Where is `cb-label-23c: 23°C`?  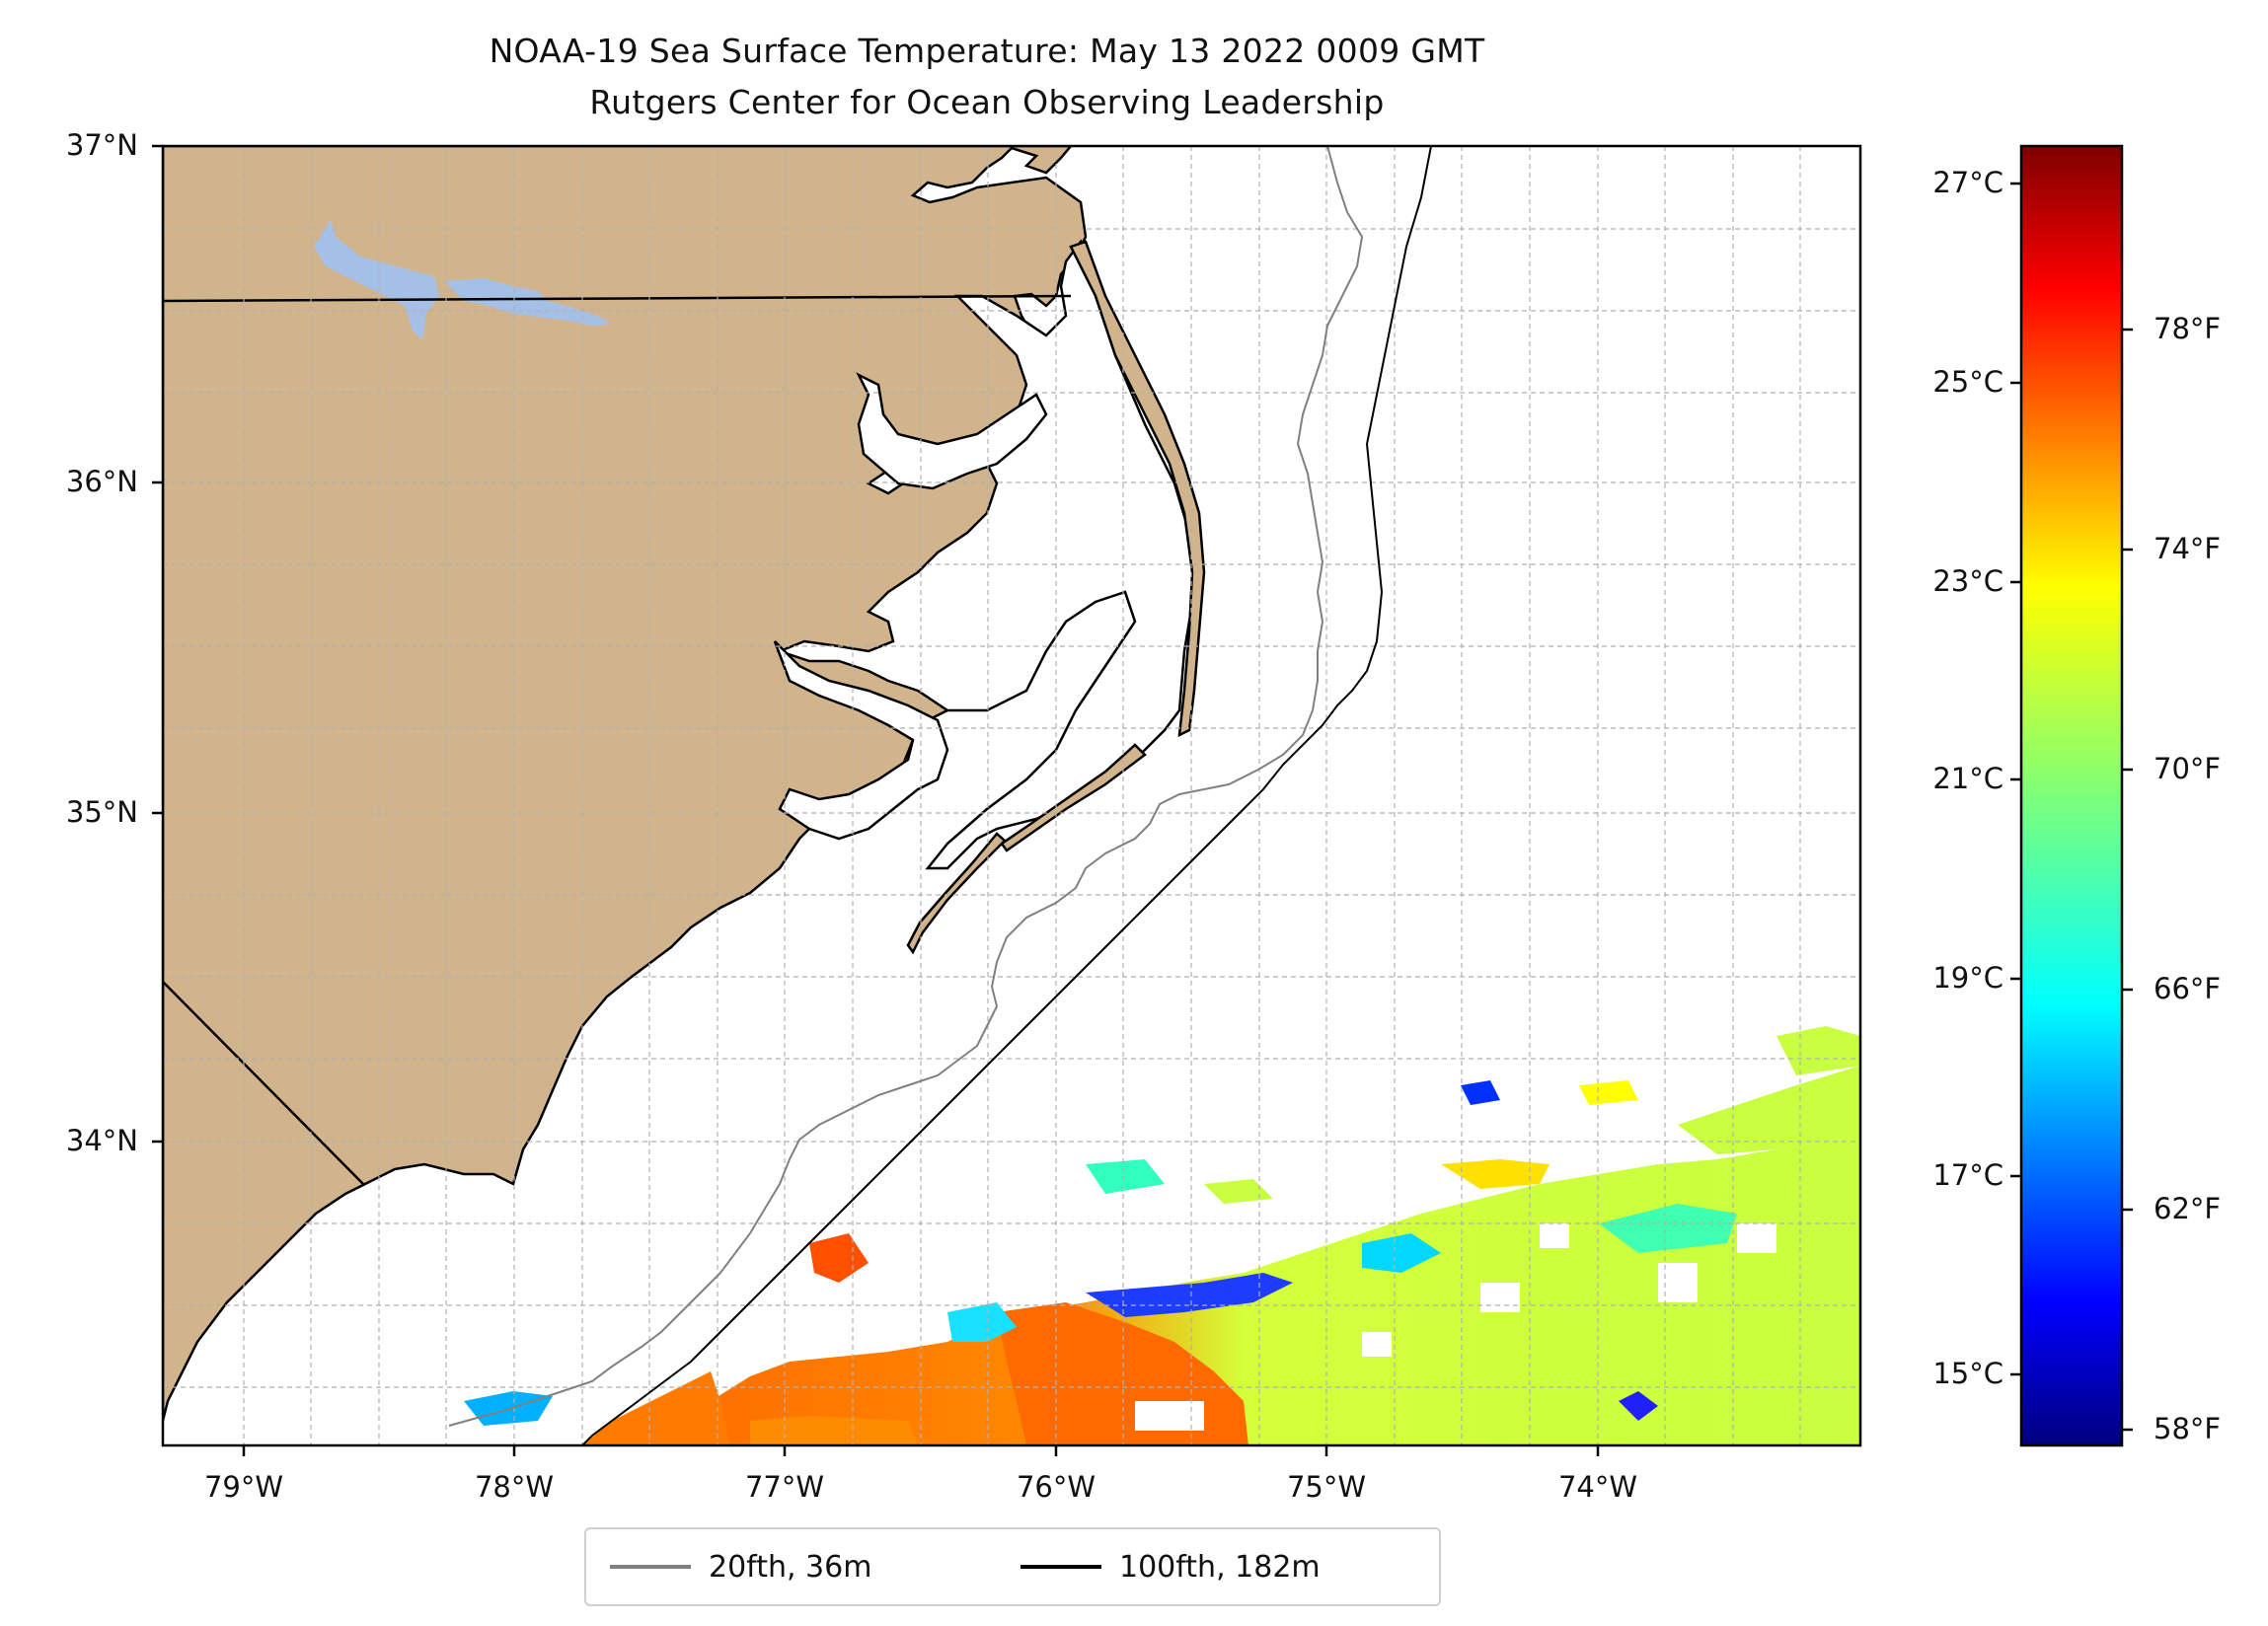
cb-label-23c: 23°C is located at coordinates (1968, 581).